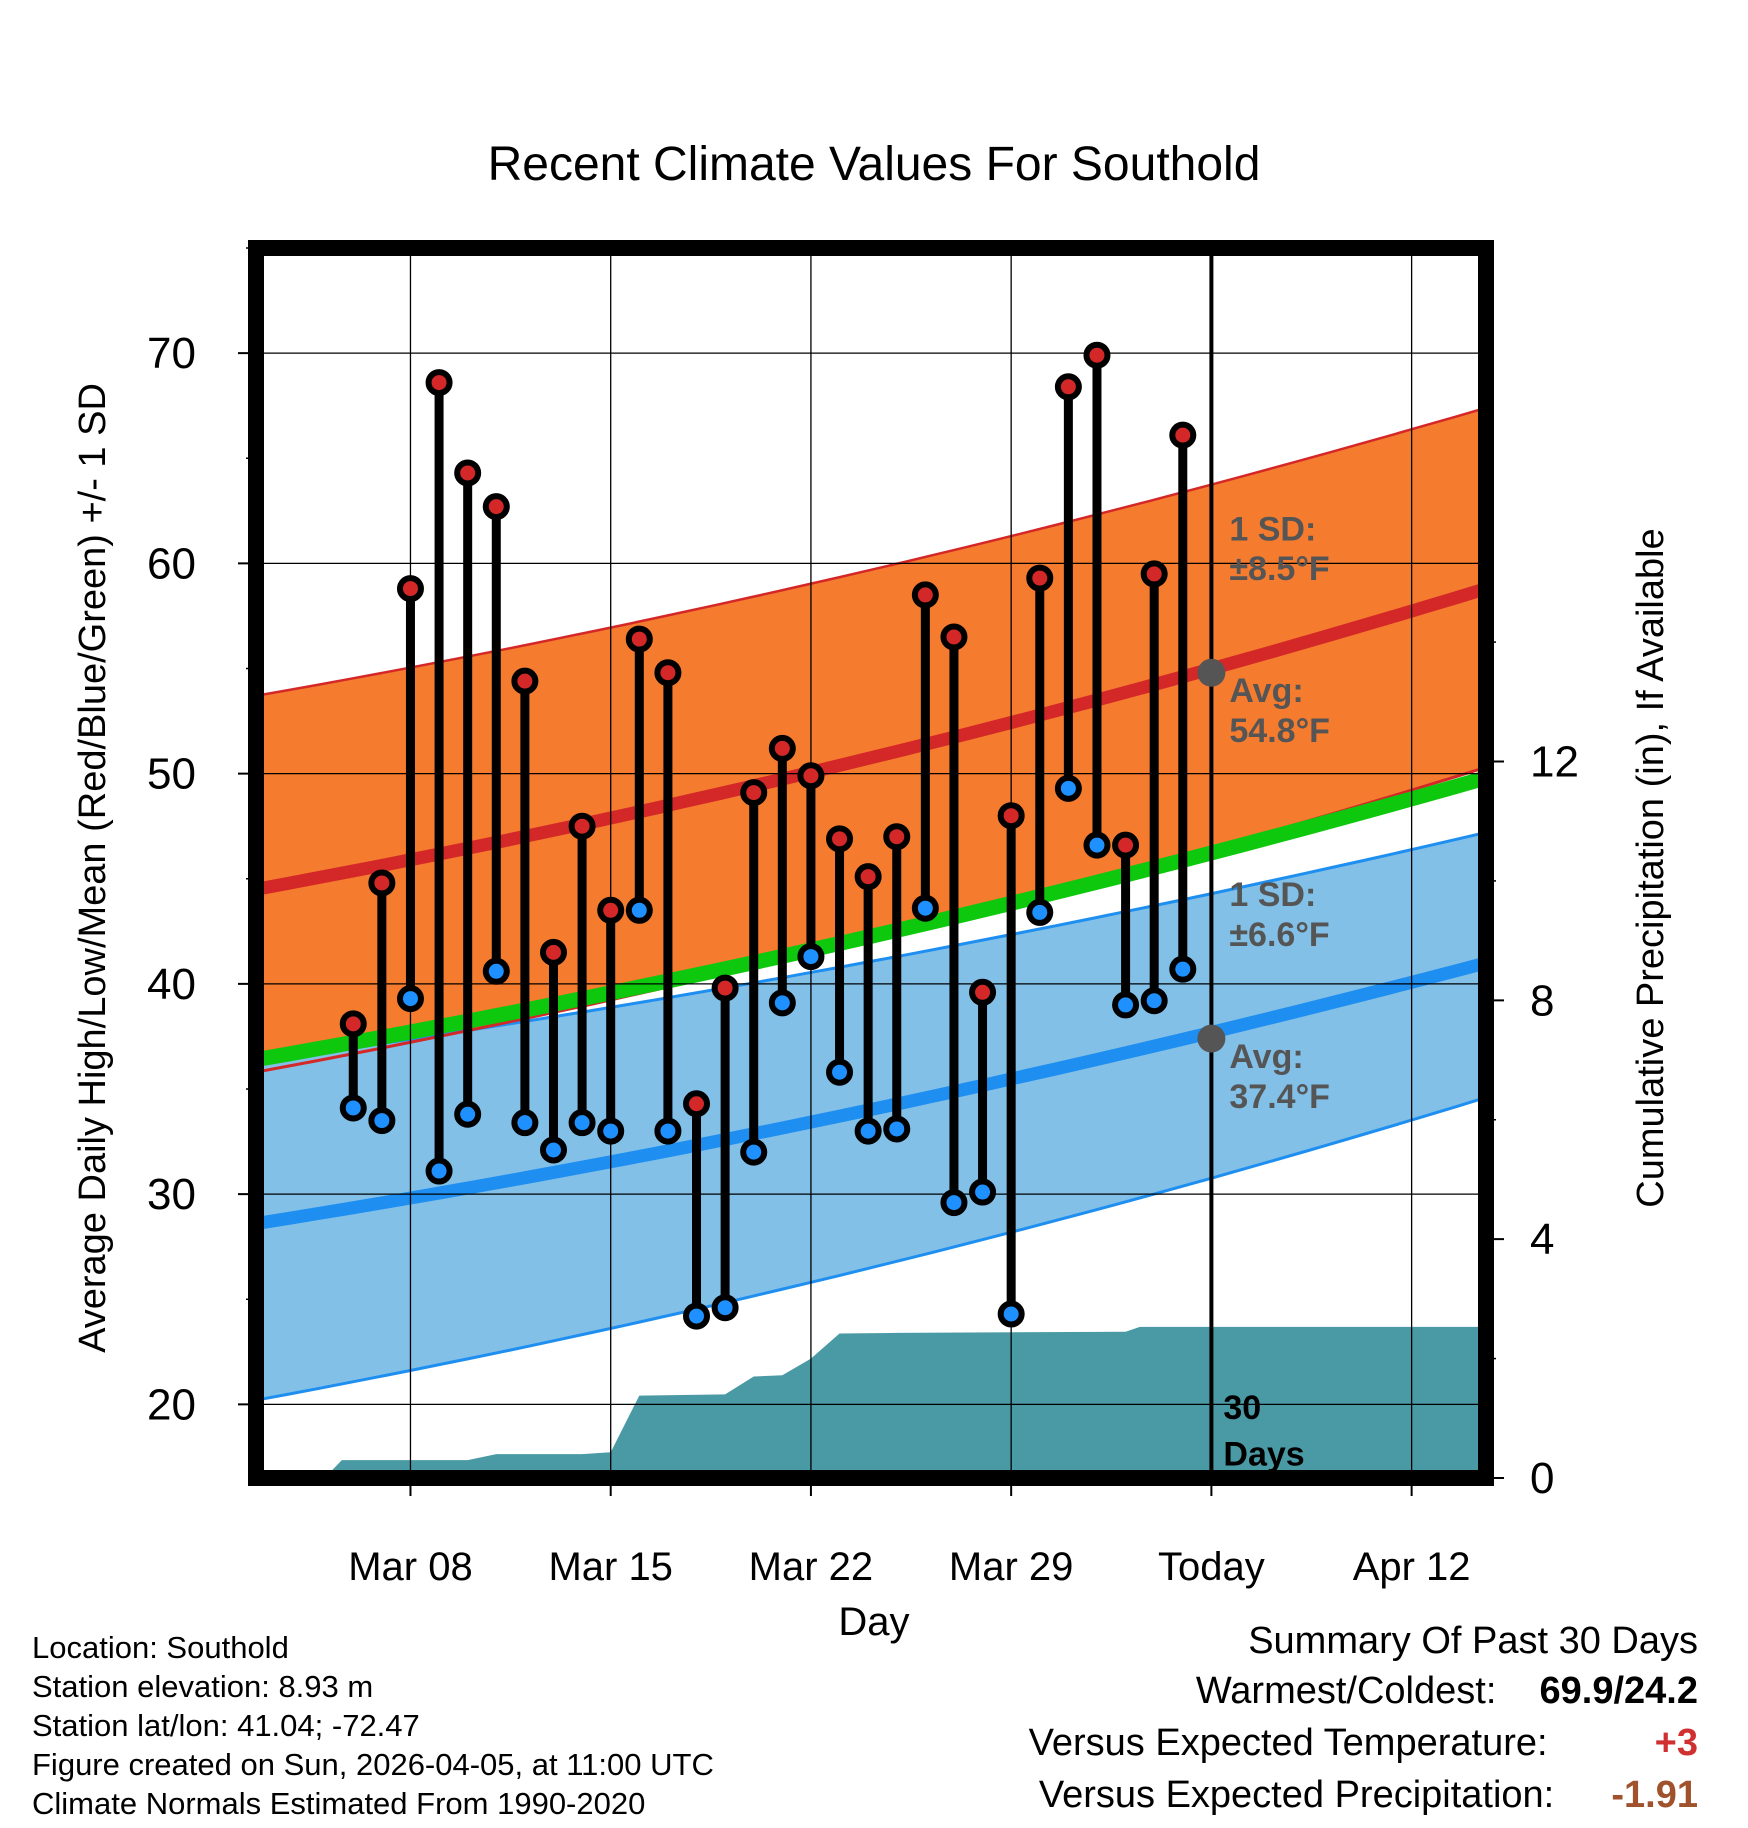 Image resolution: width=1748 pixels, height=1828 pixels. Describe the element at coordinates (171, 984) in the screenshot. I see `left-tick-label: 40` at that location.